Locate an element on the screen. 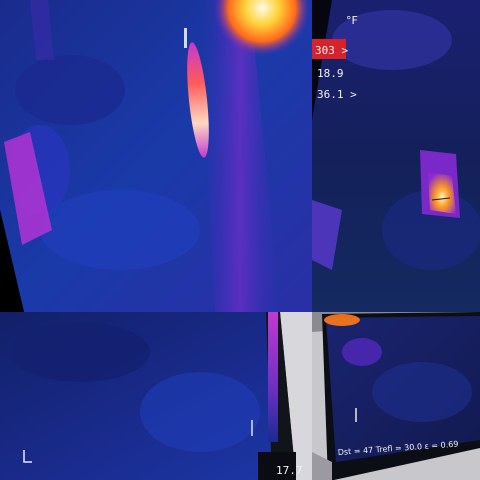 The height and width of the screenshot is (480, 480). mid-reading: 18.9 is located at coordinates (330, 73).